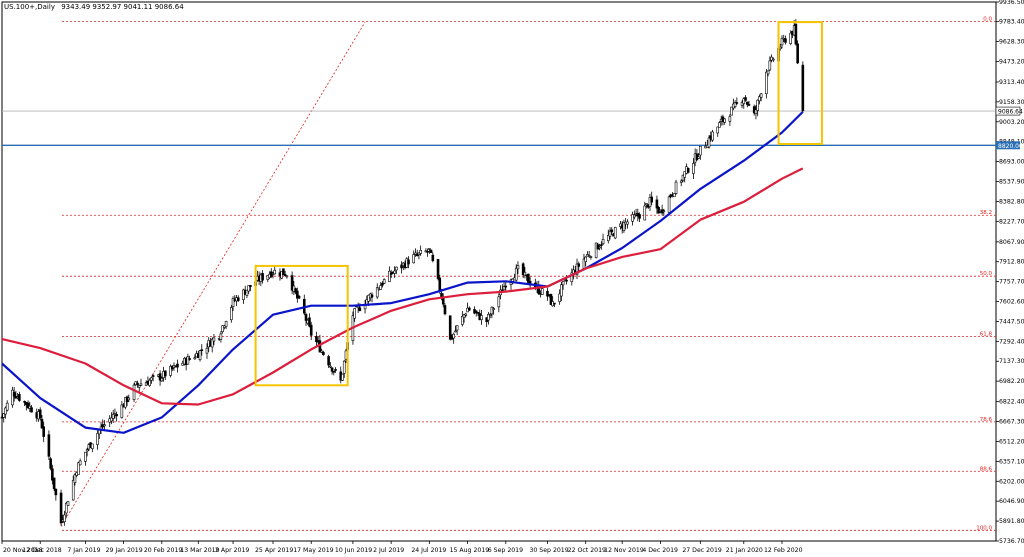 This screenshot has width=1024, height=557. What do you see at coordinates (122, 7) in the screenshot?
I see `ohlc-readout: 9343.49 9352.97 9041.11 9086.64` at bounding box center [122, 7].